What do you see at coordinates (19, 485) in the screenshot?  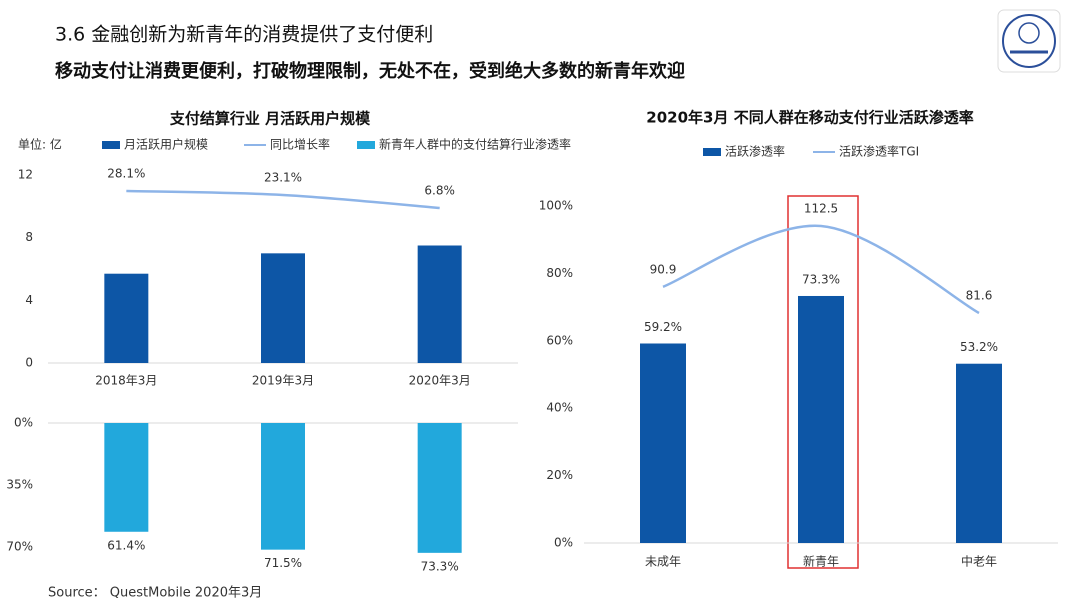 I see `y2-tick-label: 35%` at bounding box center [19, 485].